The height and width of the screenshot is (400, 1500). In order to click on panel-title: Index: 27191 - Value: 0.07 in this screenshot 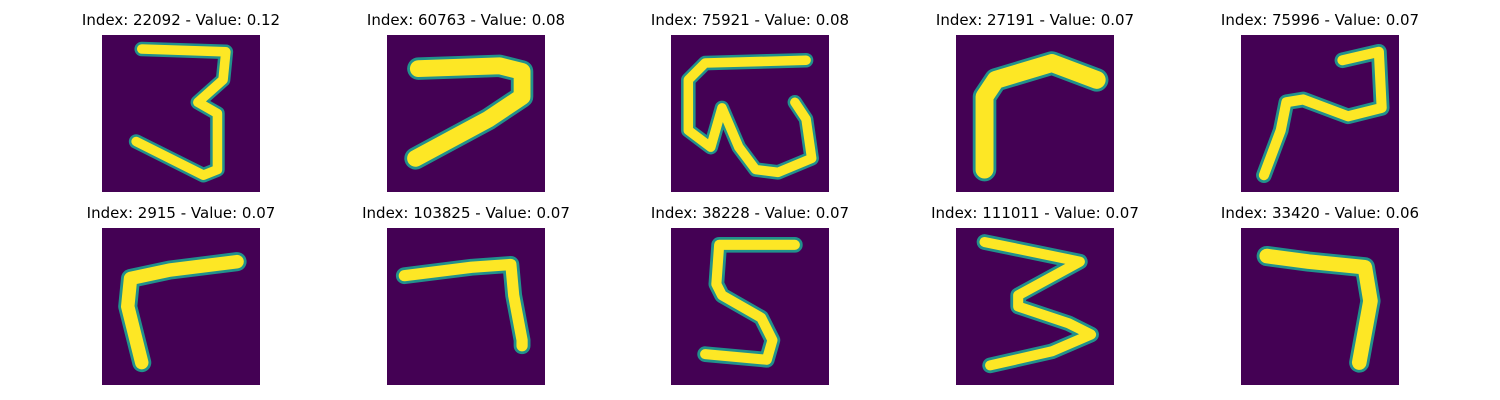, I will do `click(1035, 20)`.